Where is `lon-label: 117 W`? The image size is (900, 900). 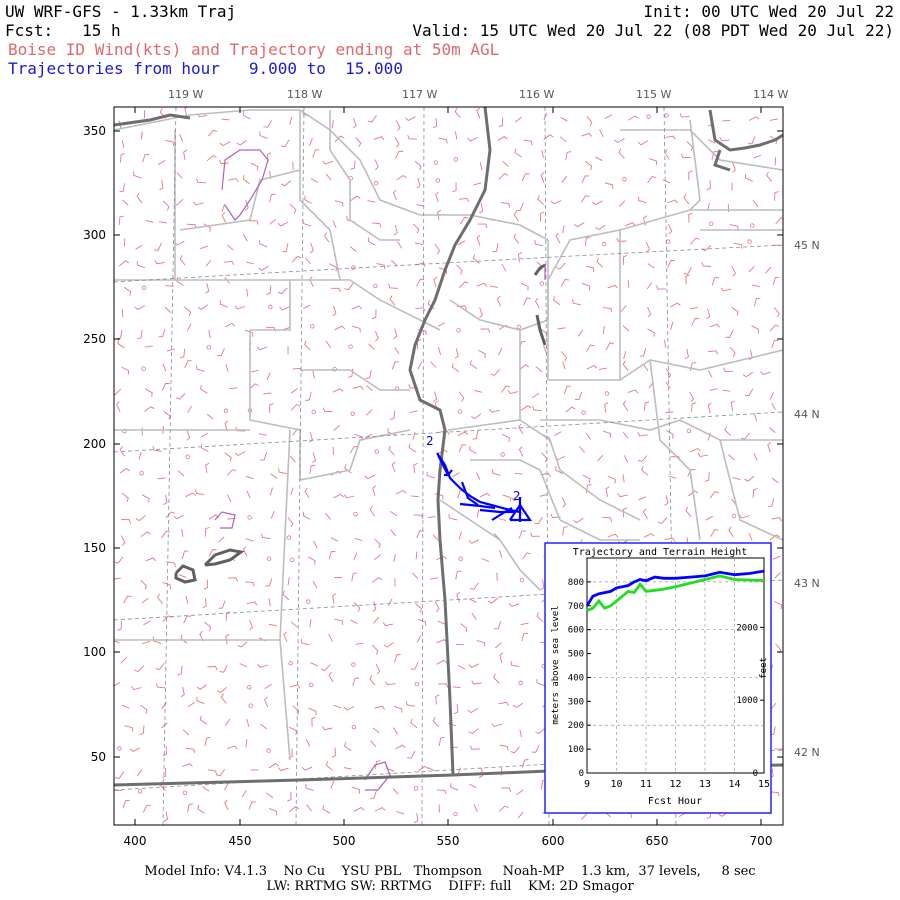 lon-label: 117 W is located at coordinates (419, 94).